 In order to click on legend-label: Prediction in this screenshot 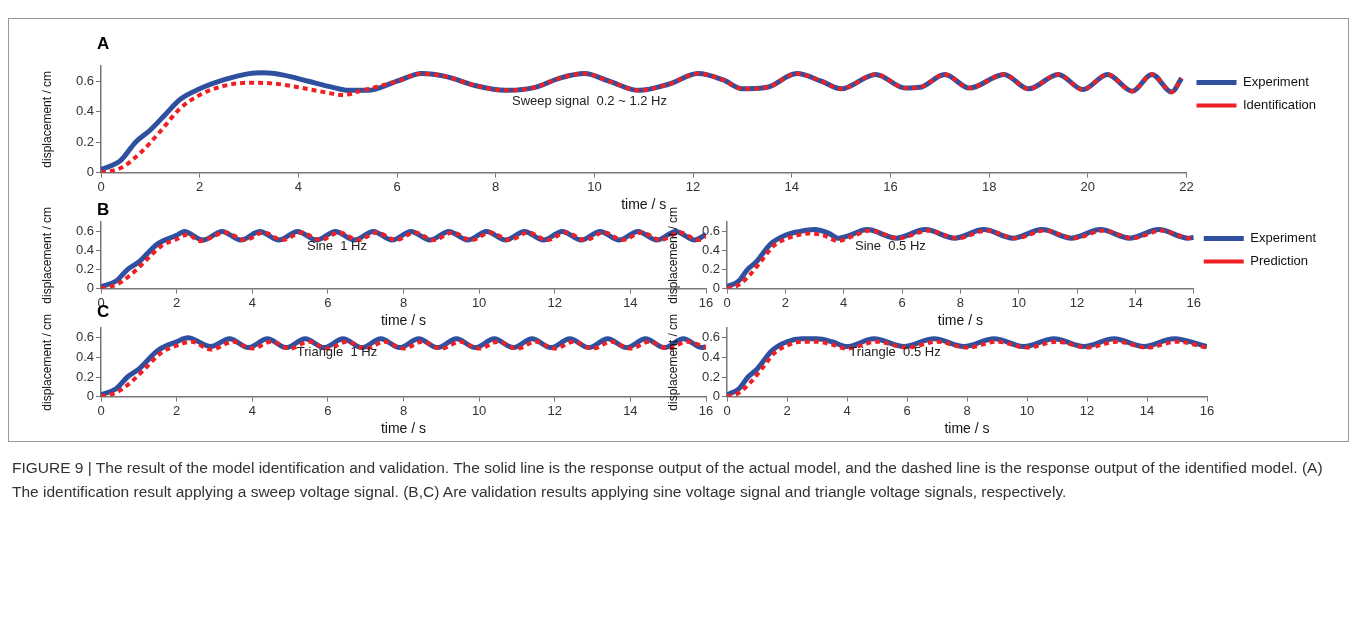, I will do `click(1279, 261)`.